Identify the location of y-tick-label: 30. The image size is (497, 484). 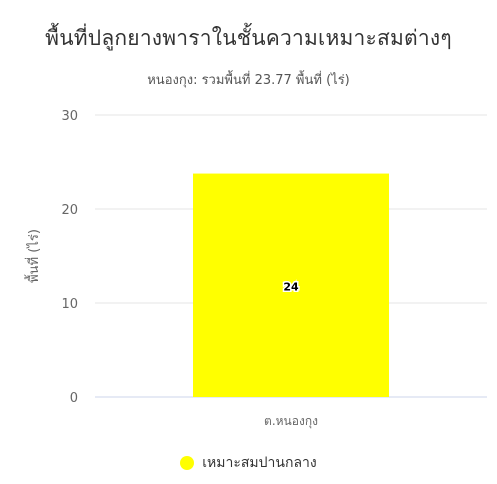
(69, 116).